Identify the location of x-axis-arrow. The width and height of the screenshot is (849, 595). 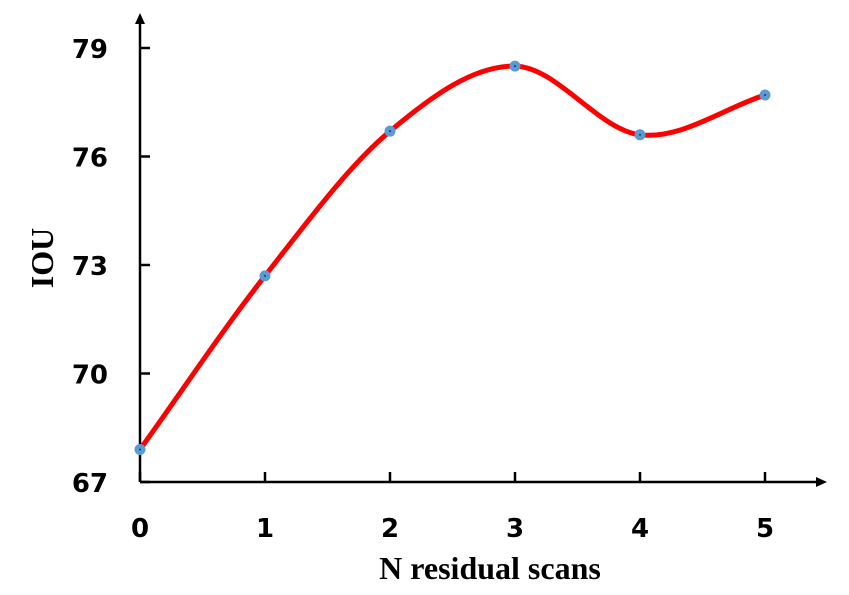
(821, 482).